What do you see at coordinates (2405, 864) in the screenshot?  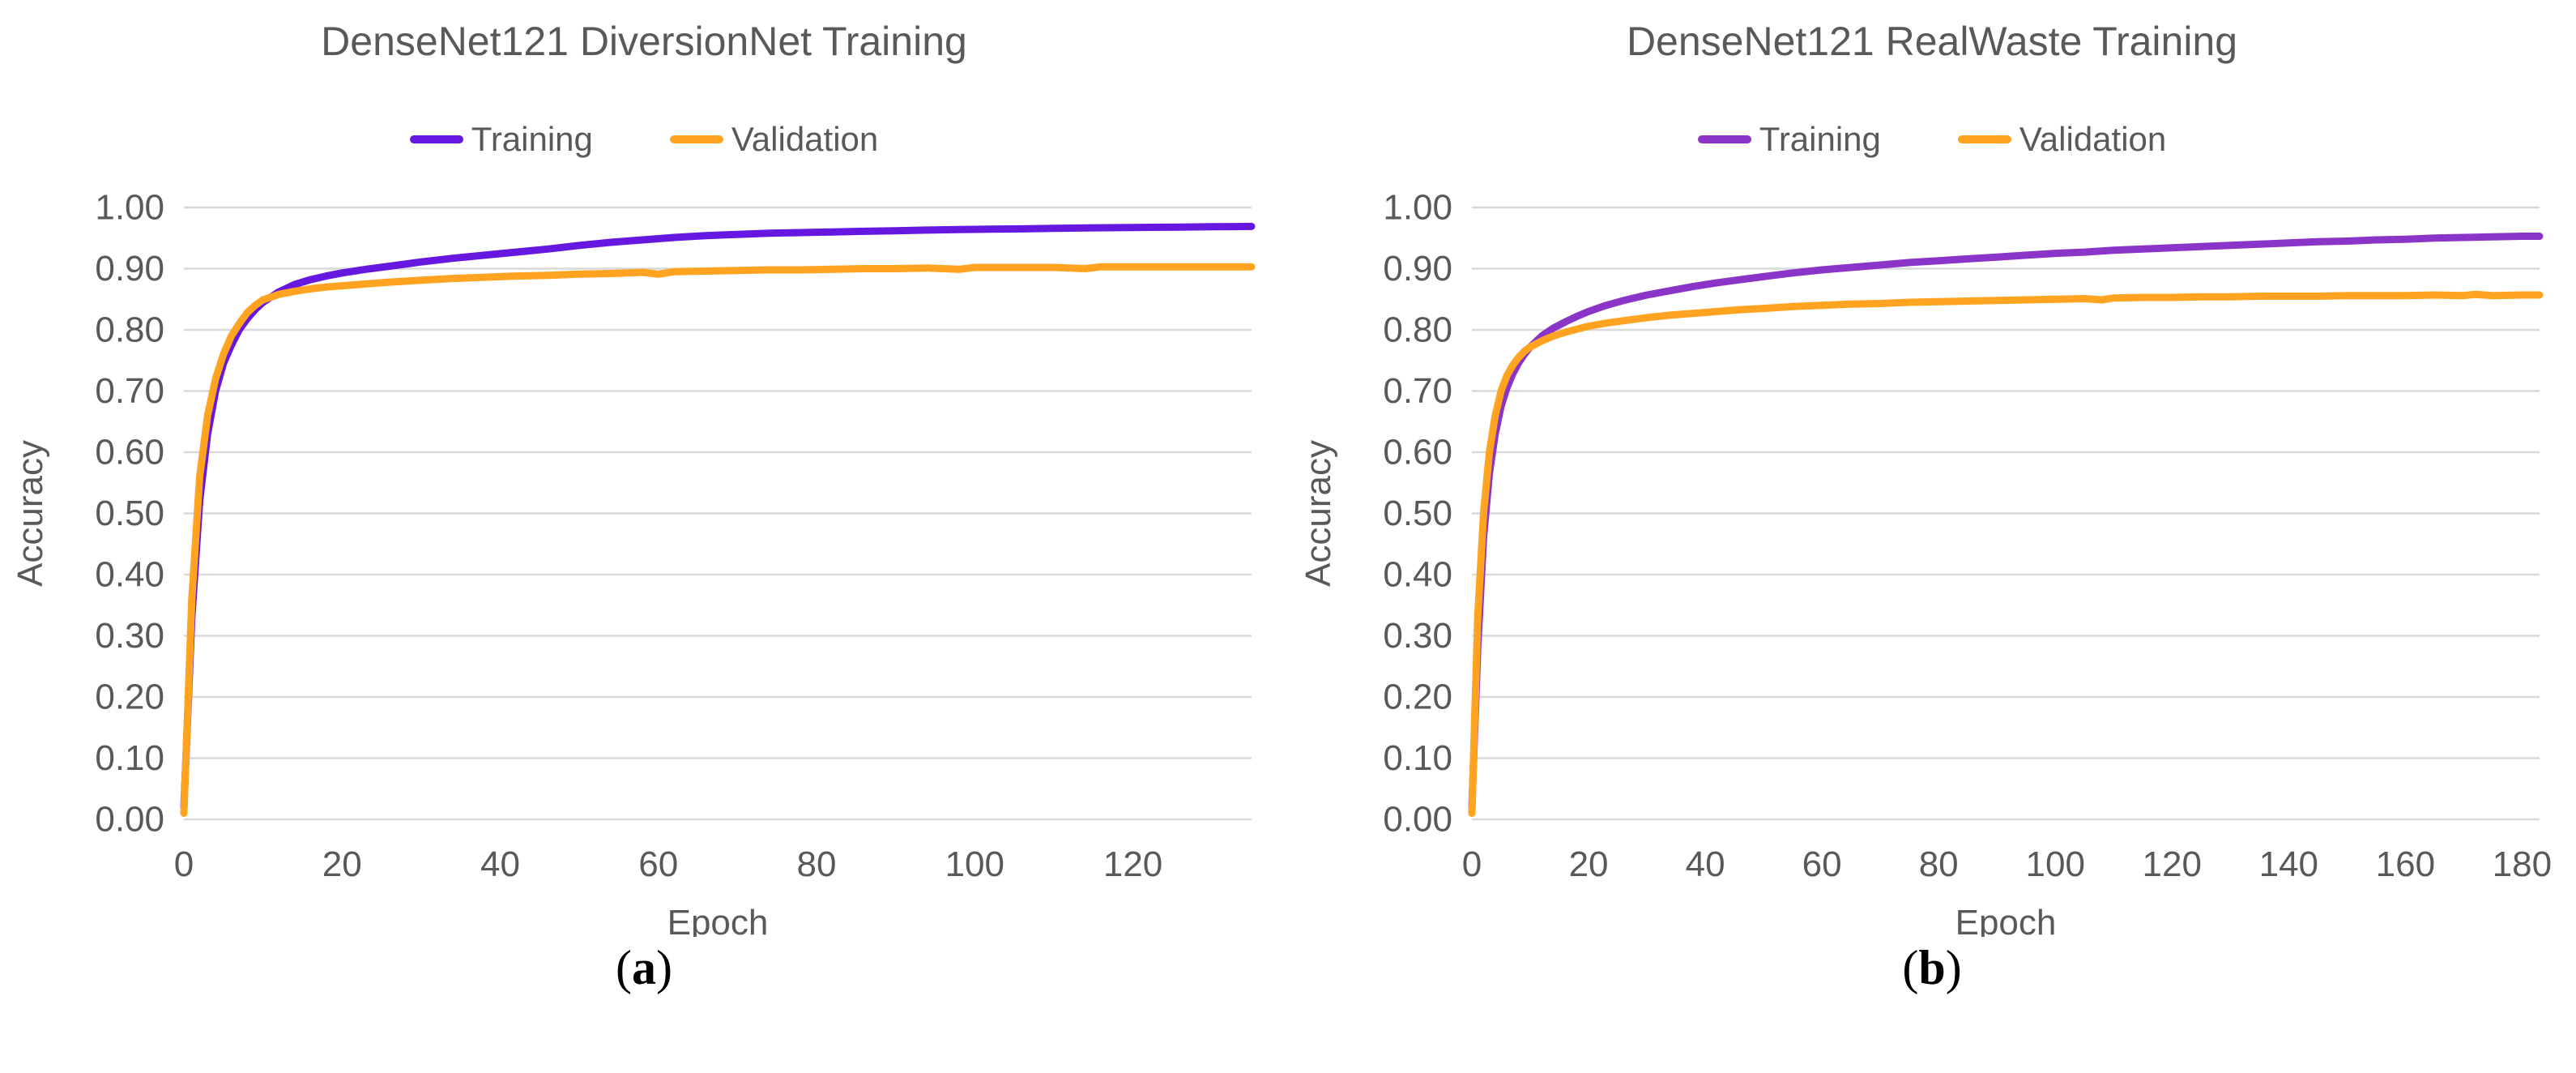 I see `x-tick-label: 160` at bounding box center [2405, 864].